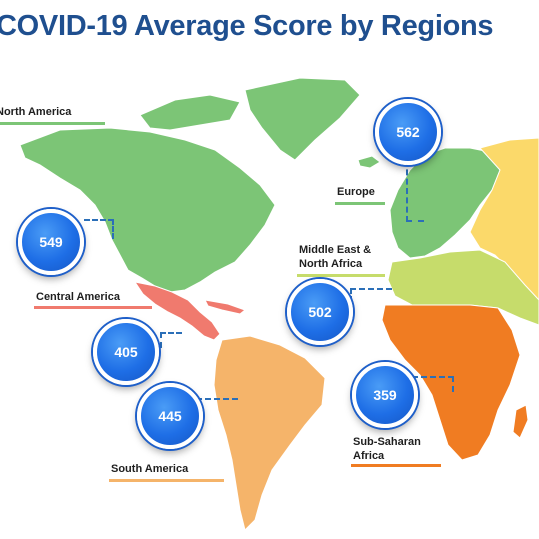  What do you see at coordinates (387, 442) in the screenshot?
I see `label-ssa-line1: Sub-Saharan` at bounding box center [387, 442].